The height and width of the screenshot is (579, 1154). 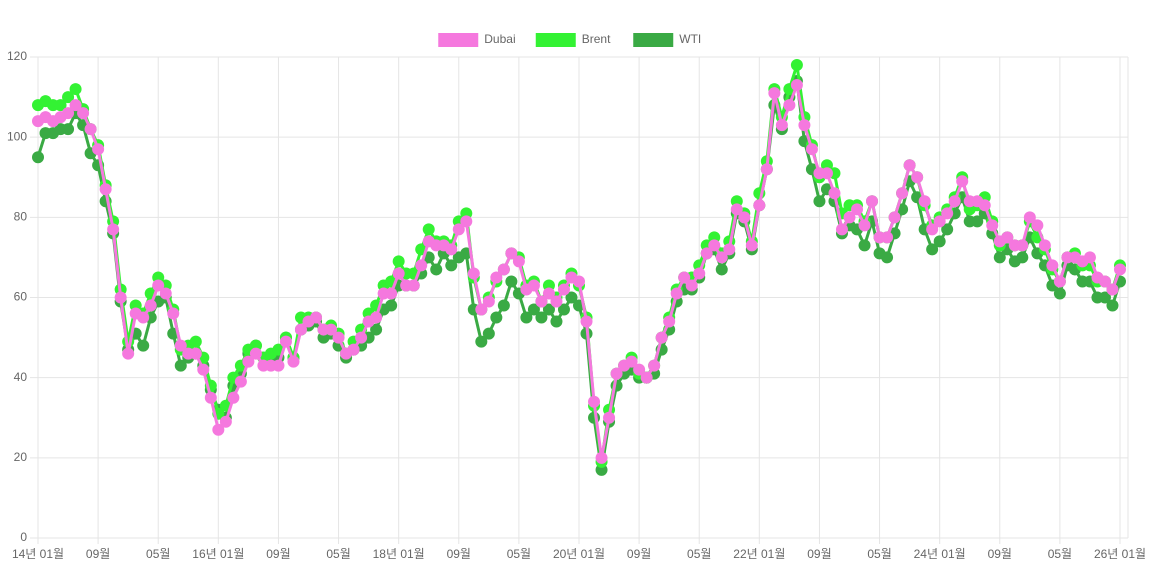 I want to click on legend: Dubai Brent WTI, so click(x=569, y=39).